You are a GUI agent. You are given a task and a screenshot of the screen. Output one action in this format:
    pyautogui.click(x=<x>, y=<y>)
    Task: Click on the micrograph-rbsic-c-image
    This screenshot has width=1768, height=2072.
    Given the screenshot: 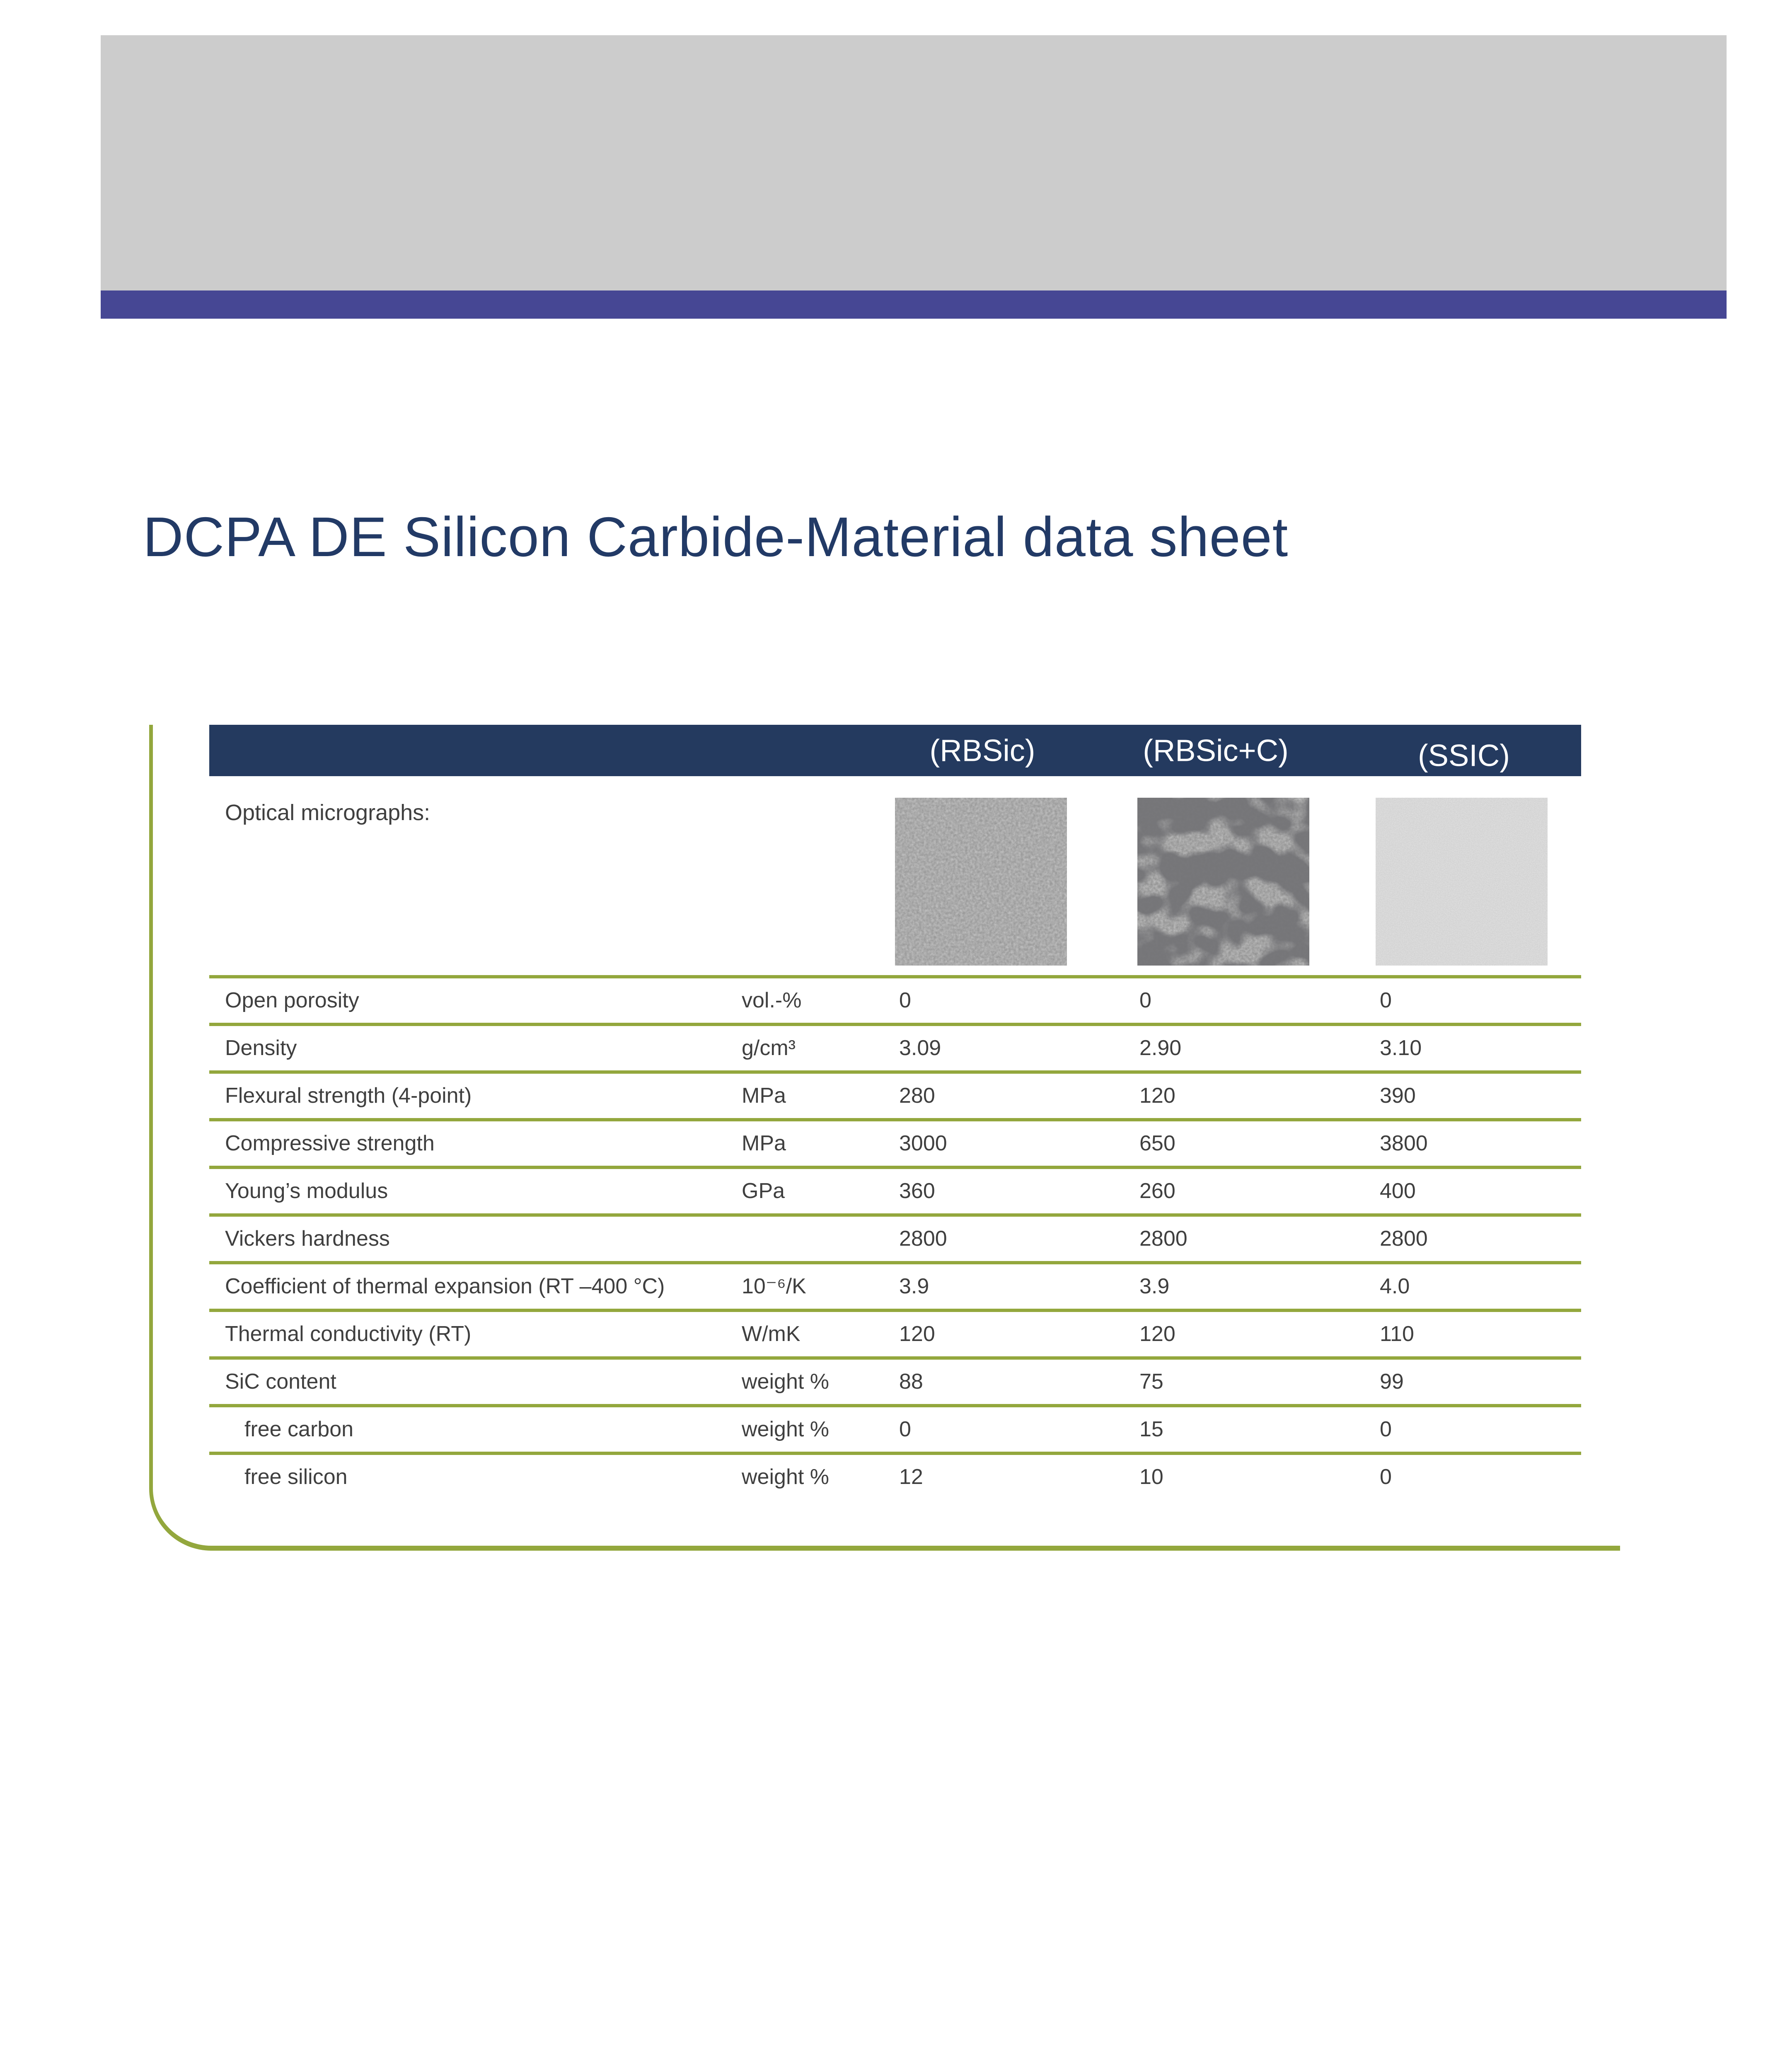 What is the action you would take?
    pyautogui.click(x=1223, y=882)
    